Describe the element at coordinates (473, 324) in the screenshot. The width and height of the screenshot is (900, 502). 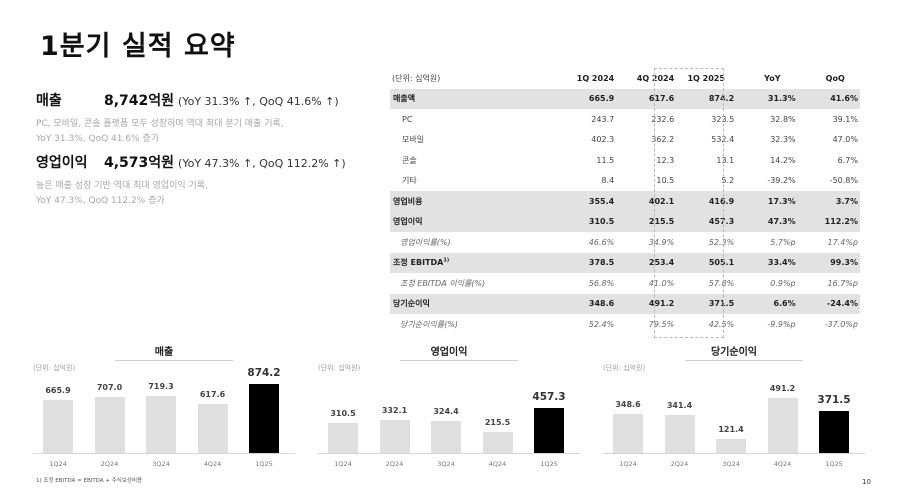
I see `row-label: 당기순이익률(%)` at that location.